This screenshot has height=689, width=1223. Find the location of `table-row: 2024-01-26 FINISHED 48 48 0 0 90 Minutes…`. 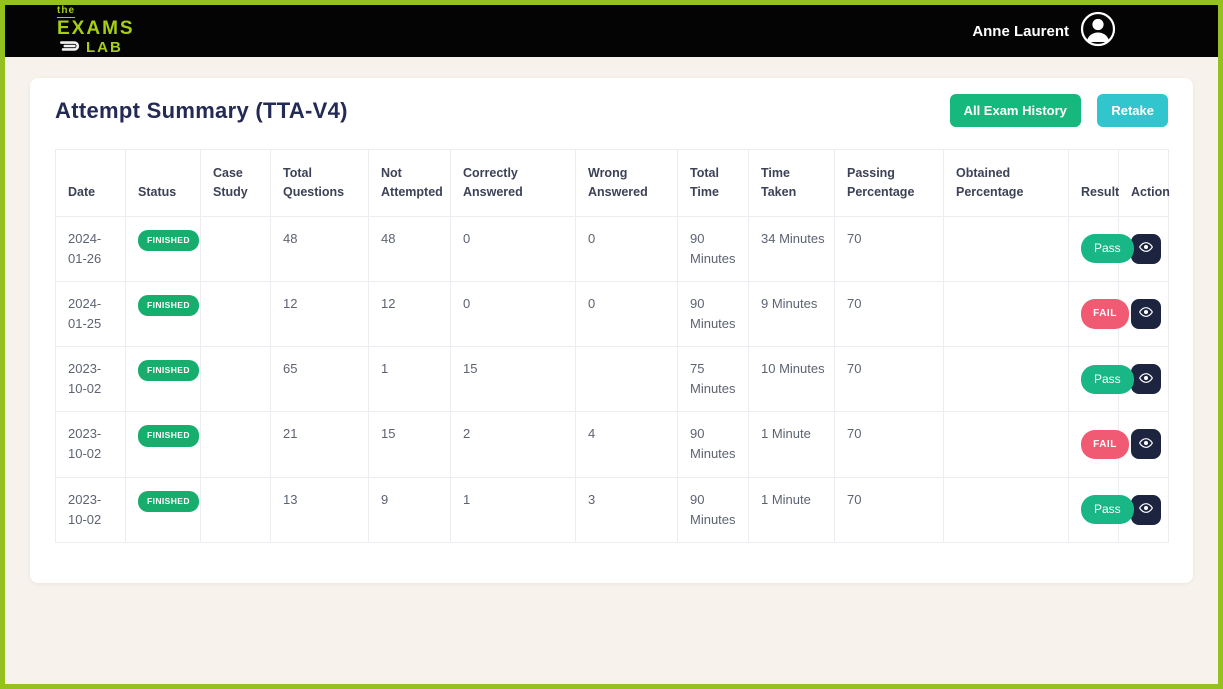

table-row: 2024-01-26 FINISHED 48 48 0 0 90 Minutes… is located at coordinates (612, 248).